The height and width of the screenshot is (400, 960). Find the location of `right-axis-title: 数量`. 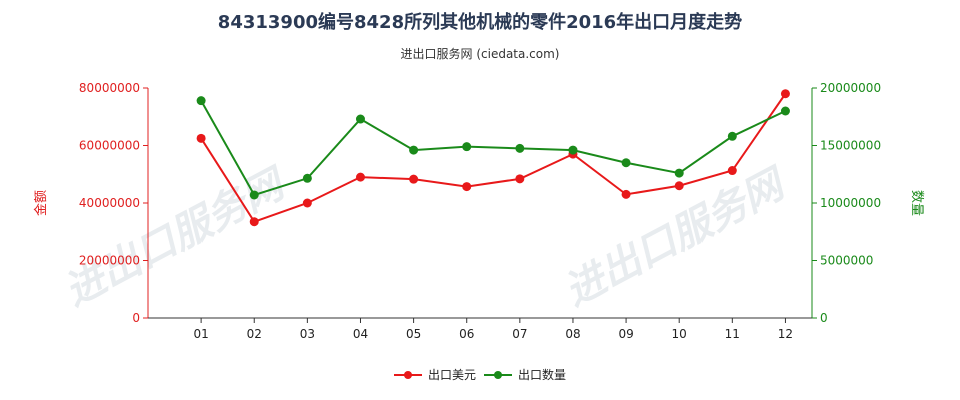

right-axis-title: 数量 is located at coordinates (916, 203).